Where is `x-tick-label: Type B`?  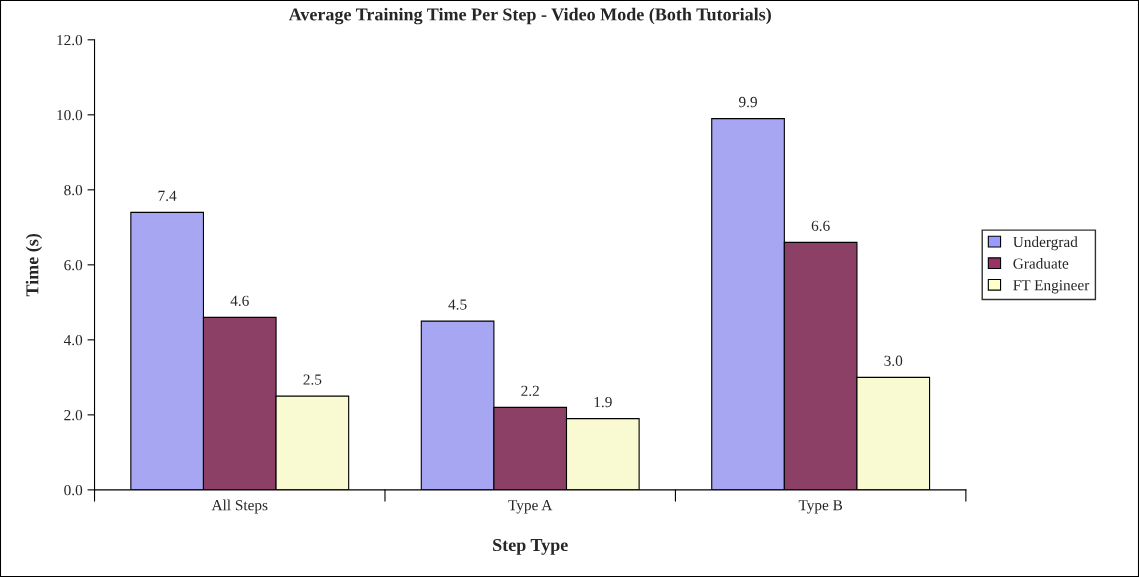 x-tick-label: Type B is located at coordinates (820, 507).